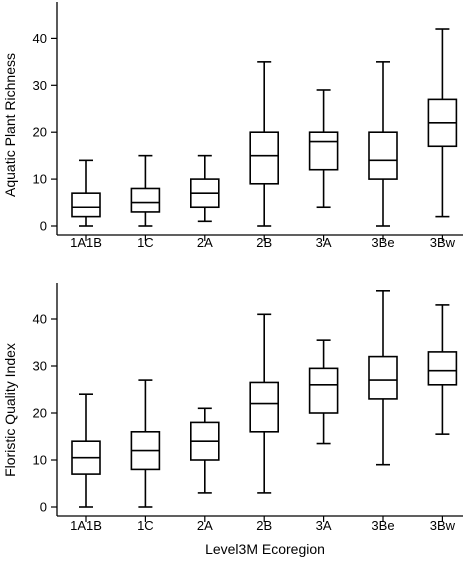 The height and width of the screenshot is (564, 474). I want to click on richness-box-1A1B, so click(86, 193).